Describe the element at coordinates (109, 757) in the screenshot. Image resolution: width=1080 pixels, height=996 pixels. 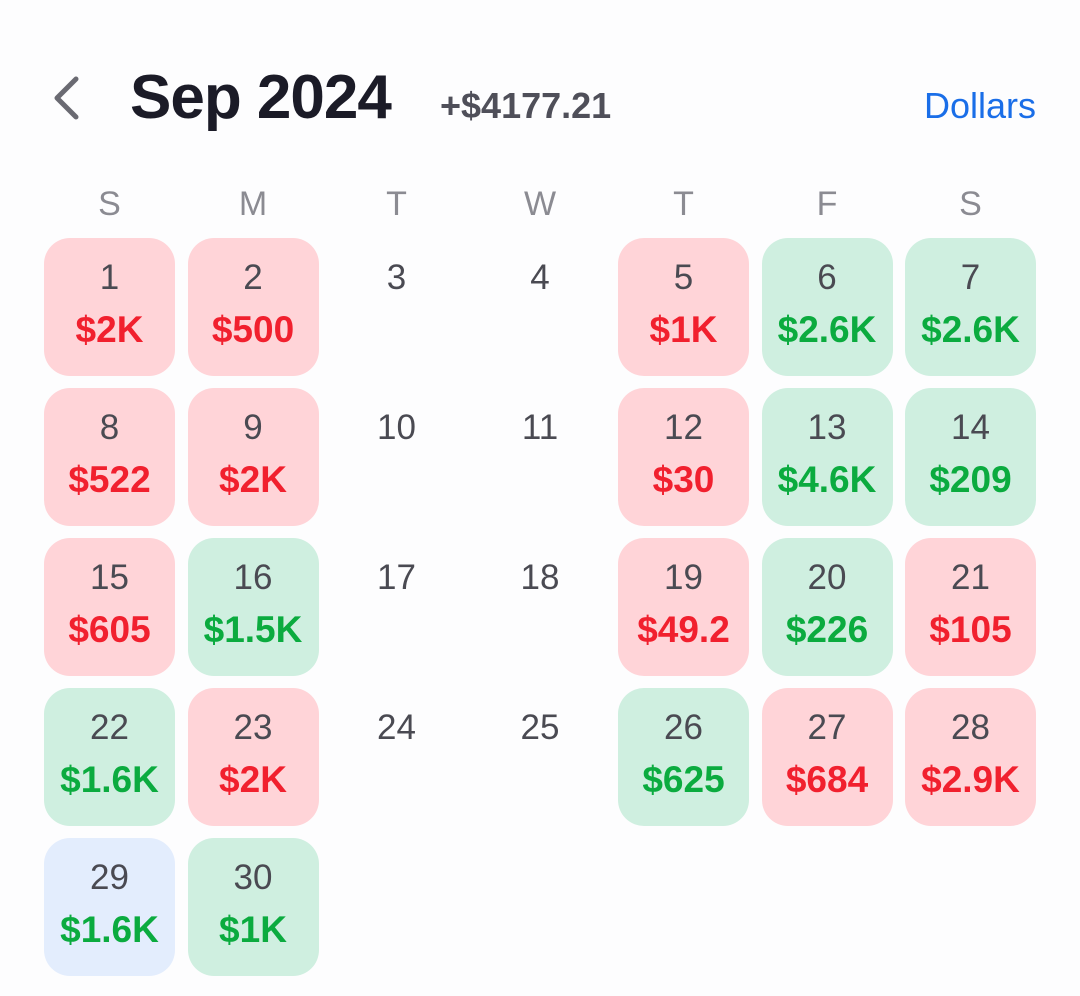
I see `day-cell: 22 $1.6K` at that location.